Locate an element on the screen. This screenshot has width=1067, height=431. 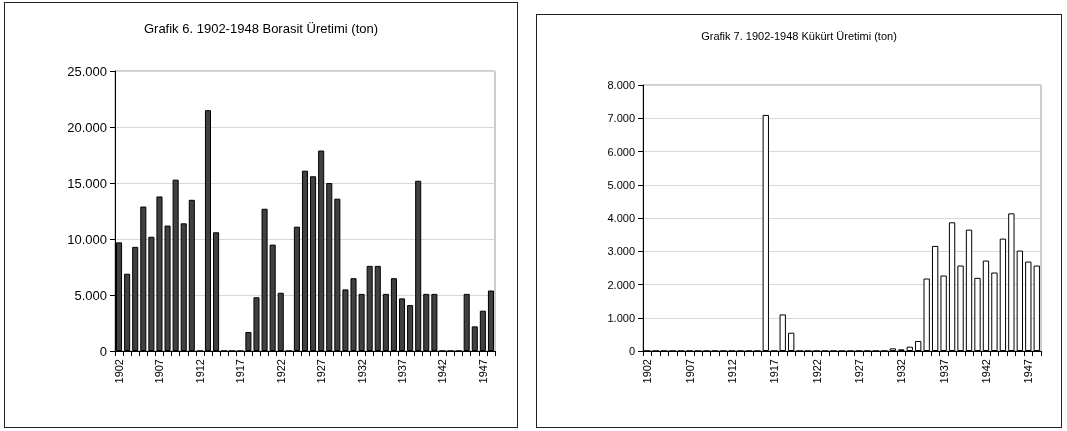
y-tick-label: 4.000 is located at coordinates (621, 218).